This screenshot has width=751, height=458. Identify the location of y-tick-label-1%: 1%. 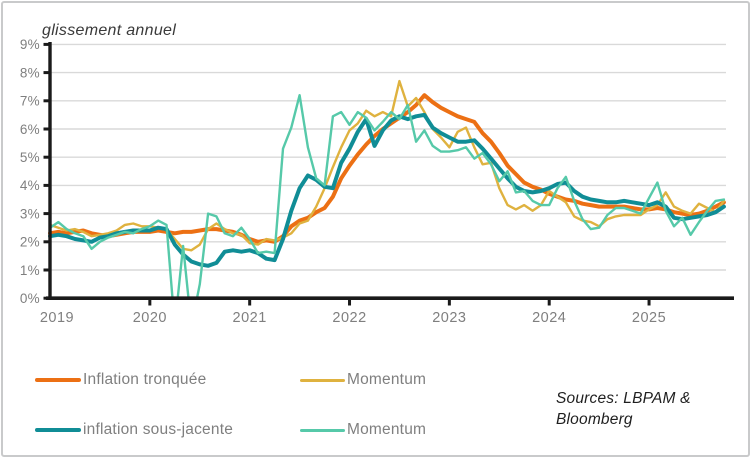
(30, 270).